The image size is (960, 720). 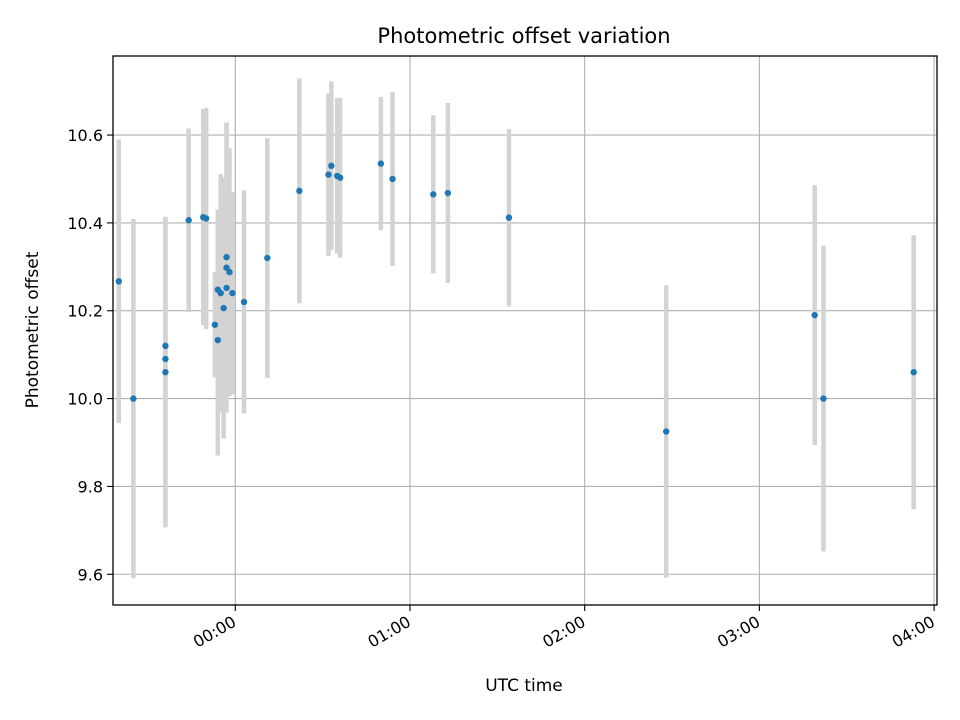 I want to click on y-tick-label: 9.8, so click(x=90, y=486).